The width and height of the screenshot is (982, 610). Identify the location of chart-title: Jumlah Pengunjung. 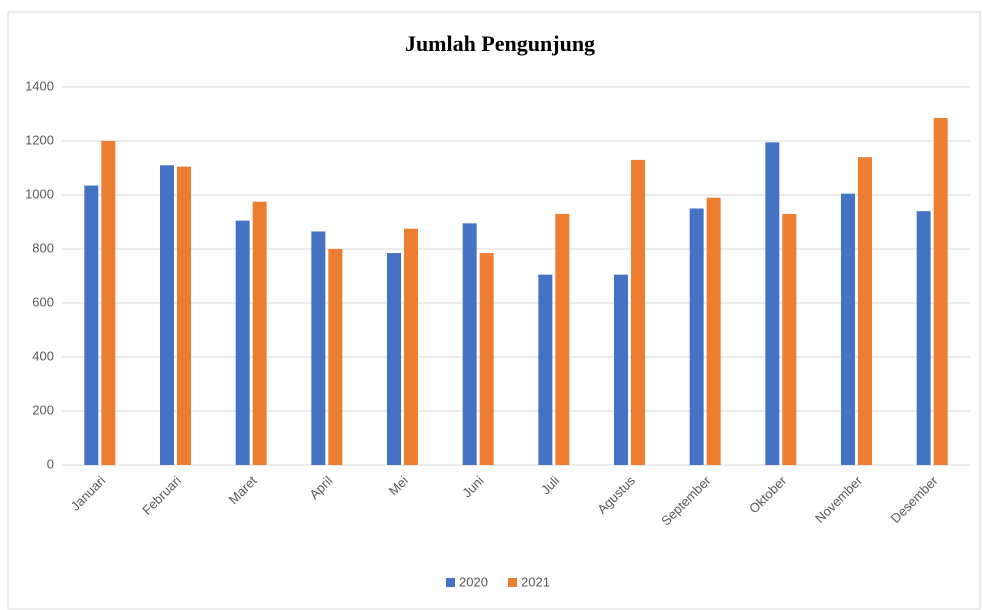
(500, 43).